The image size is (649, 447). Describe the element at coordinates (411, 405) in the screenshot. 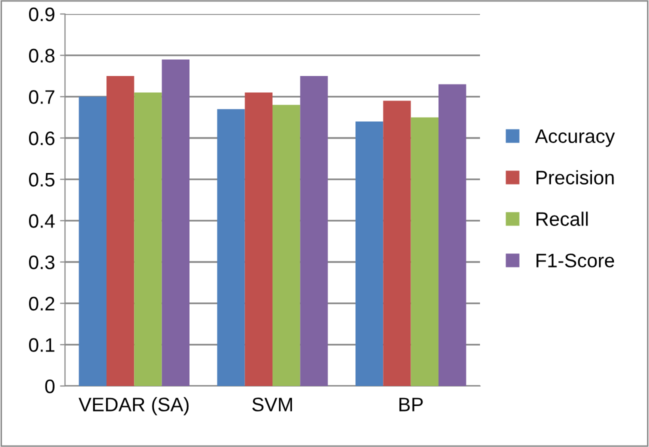

I see `x-tick-label: BP` at that location.